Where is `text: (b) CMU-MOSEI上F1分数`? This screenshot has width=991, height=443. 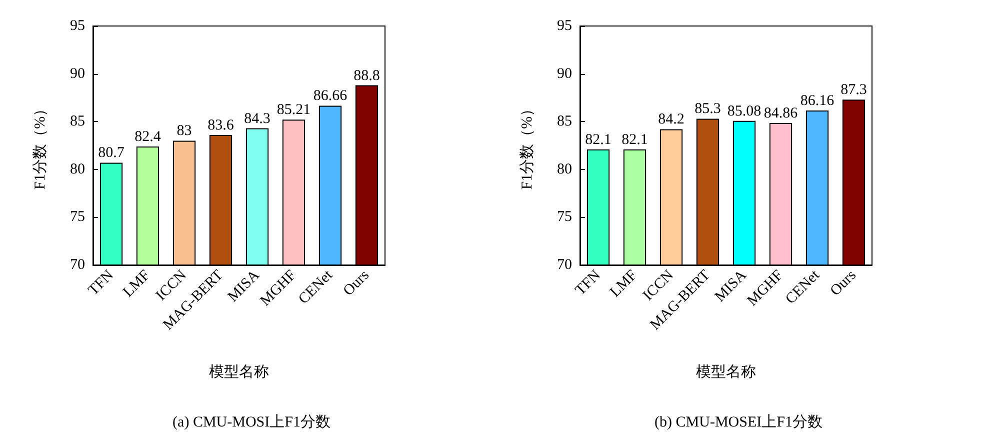 text: (b) CMU-MOSEI上F1分数 is located at coordinates (738, 422).